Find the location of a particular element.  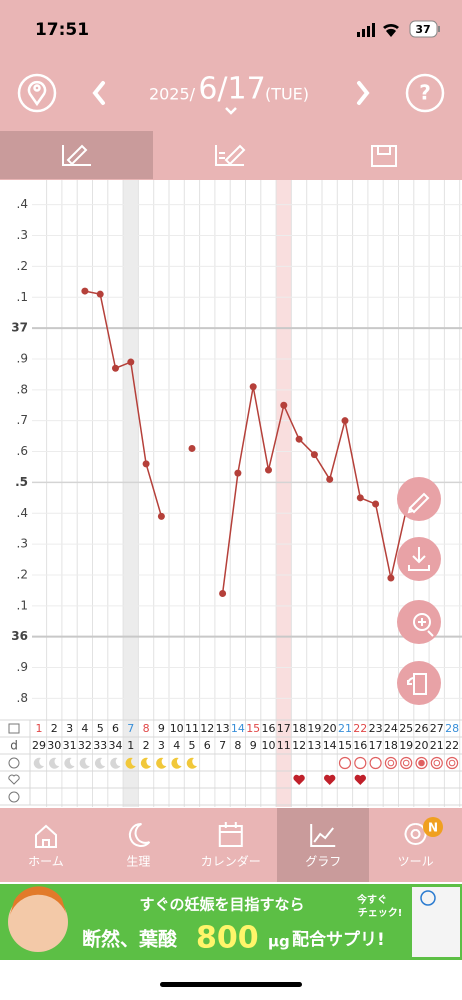

date-label: 12 is located at coordinates (207, 728).